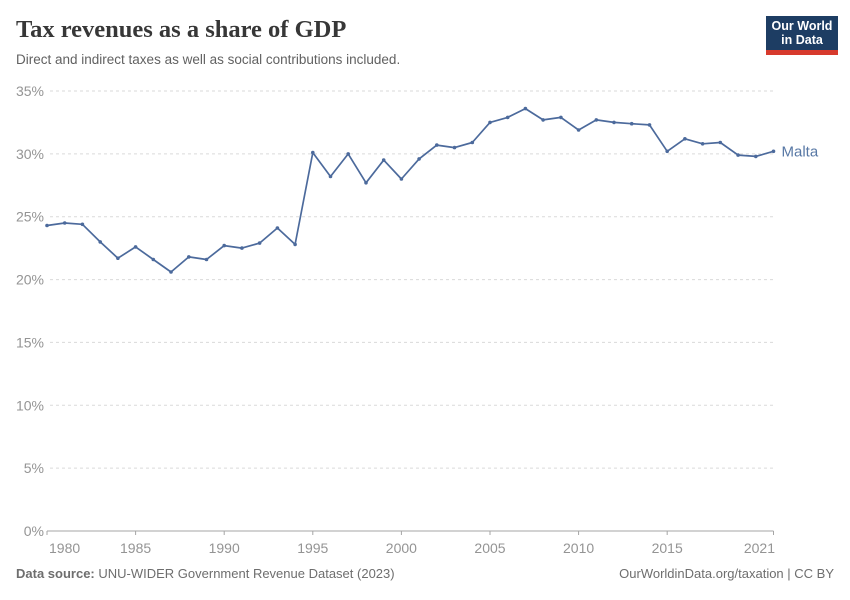  Describe the element at coordinates (181, 29) in the screenshot. I see `page-title: Tax revenues as a share of GDP` at that location.